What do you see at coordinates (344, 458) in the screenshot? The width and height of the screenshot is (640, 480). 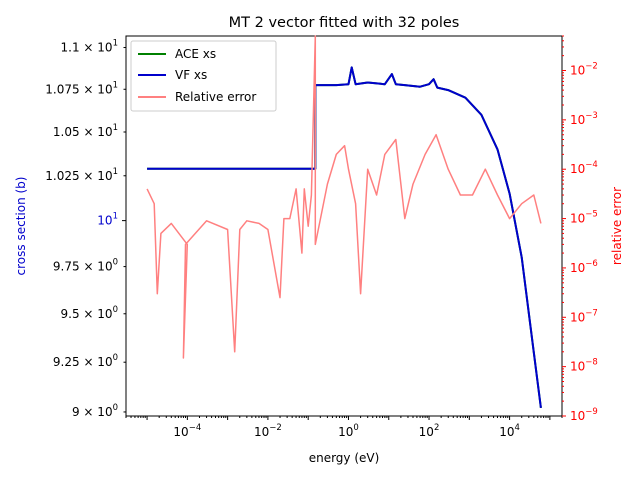 I see `x-axis-label: energy (eV)` at bounding box center [344, 458].